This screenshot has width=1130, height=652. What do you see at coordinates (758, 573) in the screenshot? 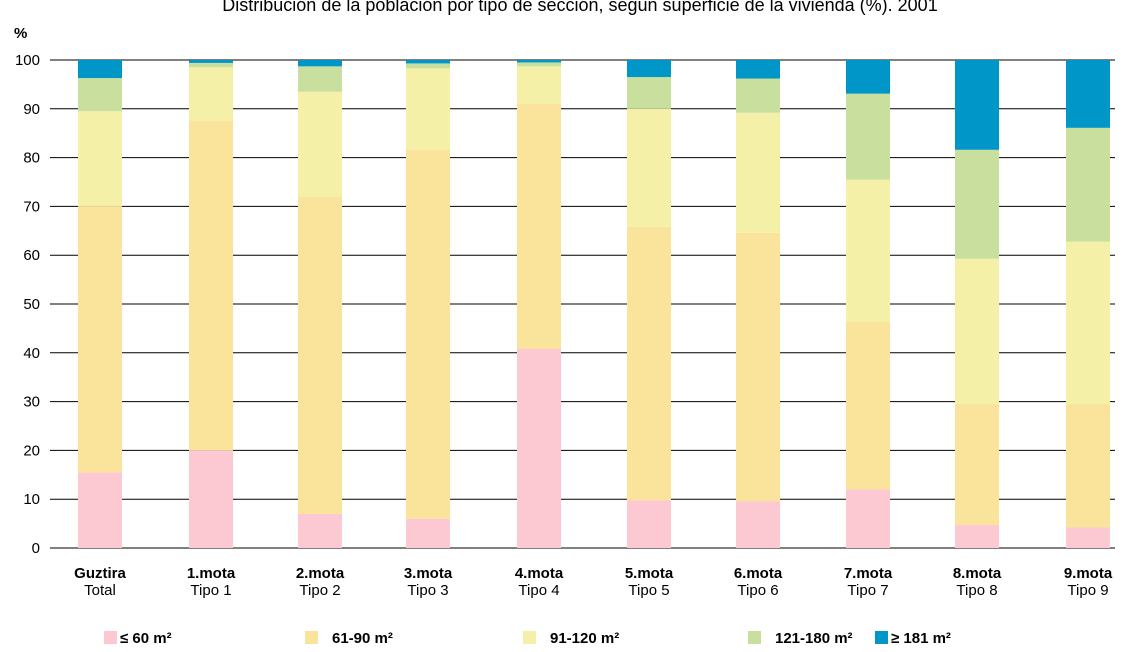
I see `x-category-label: 6.mota` at bounding box center [758, 573].